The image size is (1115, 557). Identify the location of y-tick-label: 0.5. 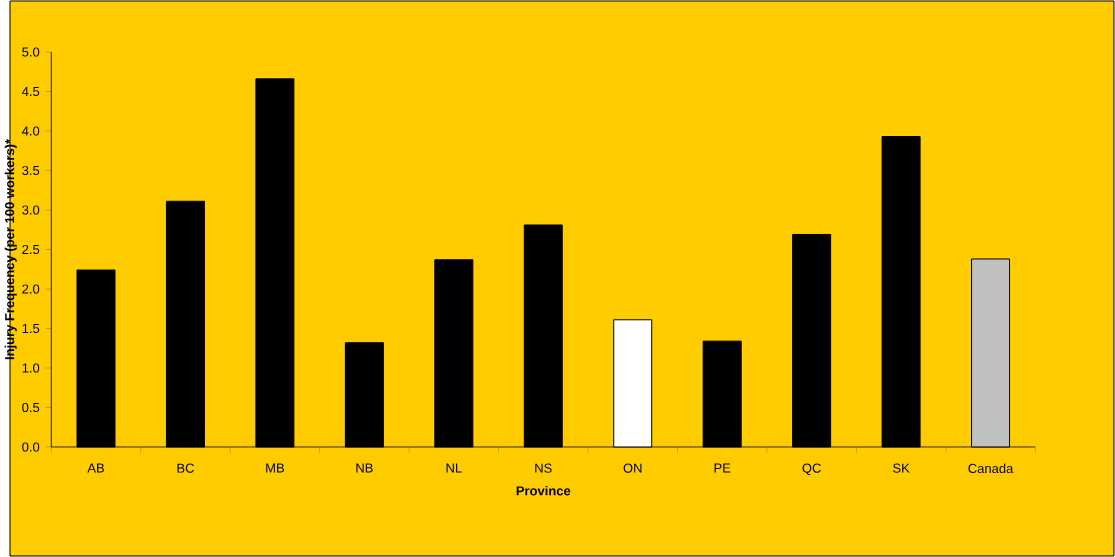
(31, 407).